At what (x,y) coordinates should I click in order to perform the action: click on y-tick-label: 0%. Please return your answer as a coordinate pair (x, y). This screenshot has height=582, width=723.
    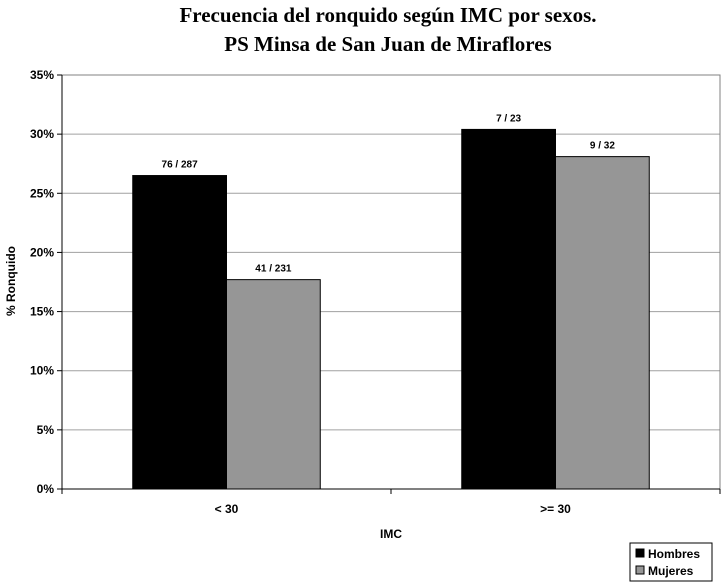
    Looking at the image, I should click on (46, 489).